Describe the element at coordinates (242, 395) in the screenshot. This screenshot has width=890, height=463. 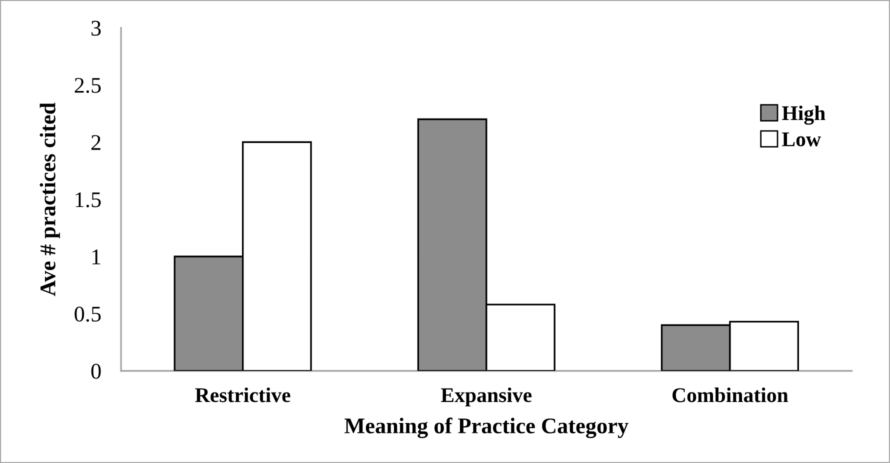
I see `x-tick-label: Restrictive` at that location.